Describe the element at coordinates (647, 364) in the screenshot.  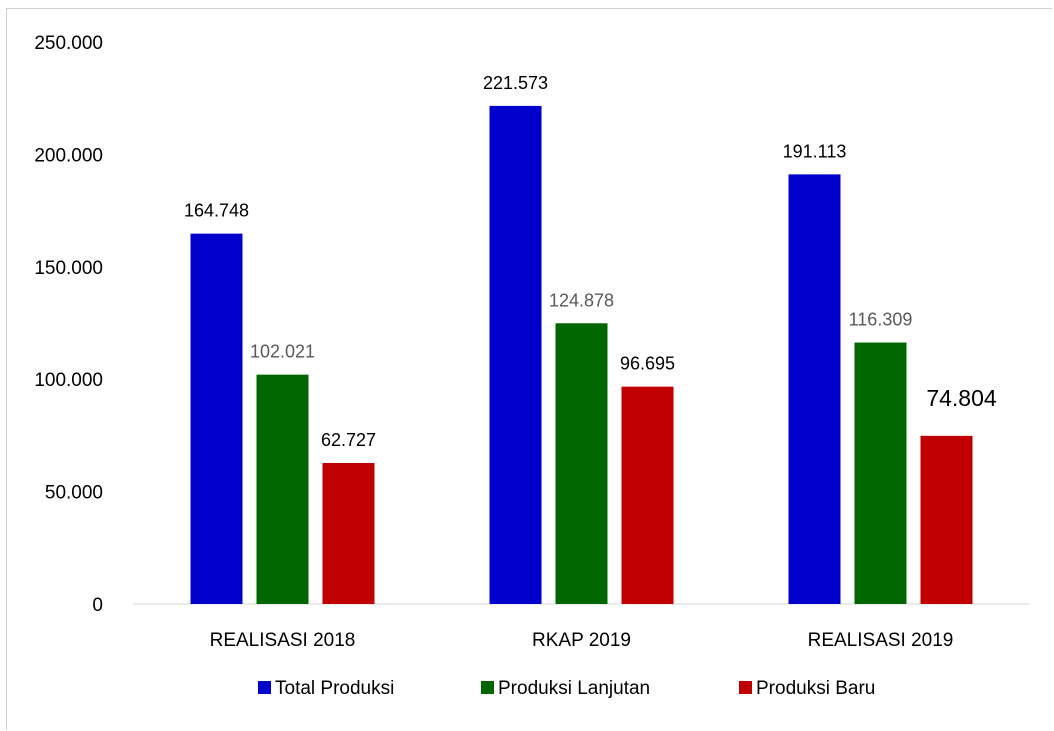
I see `data-label: 96.695` at that location.